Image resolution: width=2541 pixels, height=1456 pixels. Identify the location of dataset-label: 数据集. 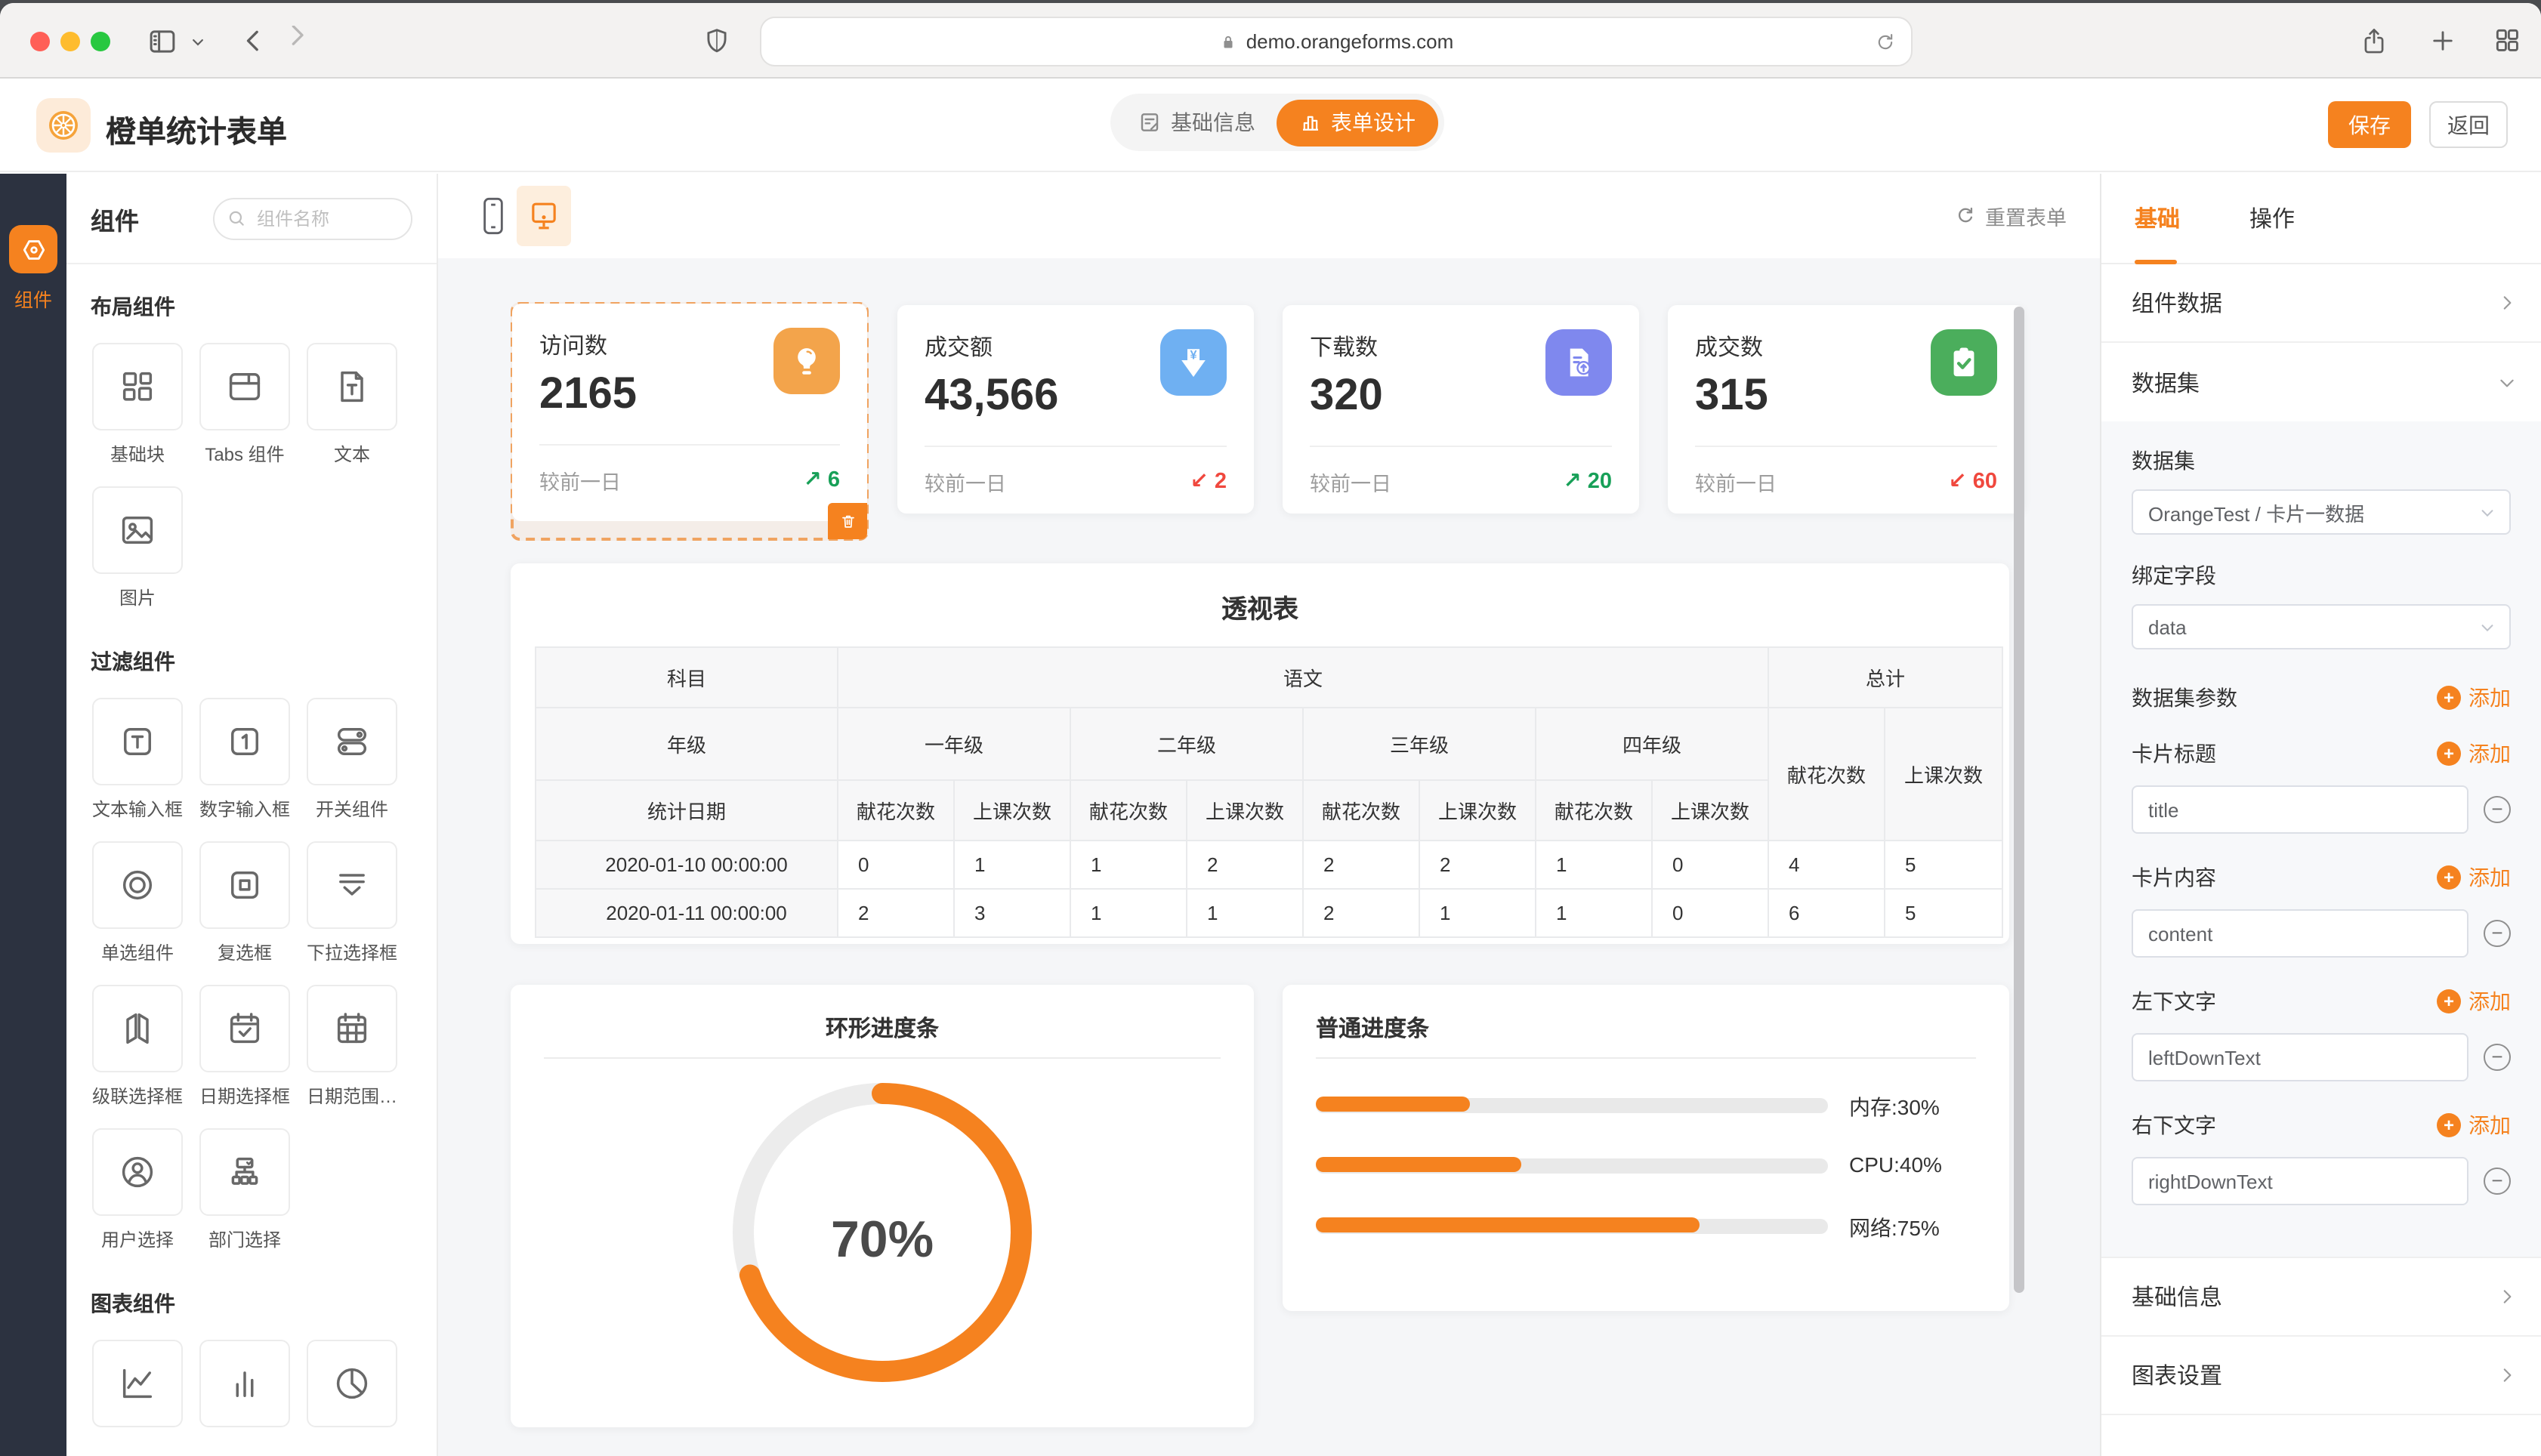
(2163, 461).